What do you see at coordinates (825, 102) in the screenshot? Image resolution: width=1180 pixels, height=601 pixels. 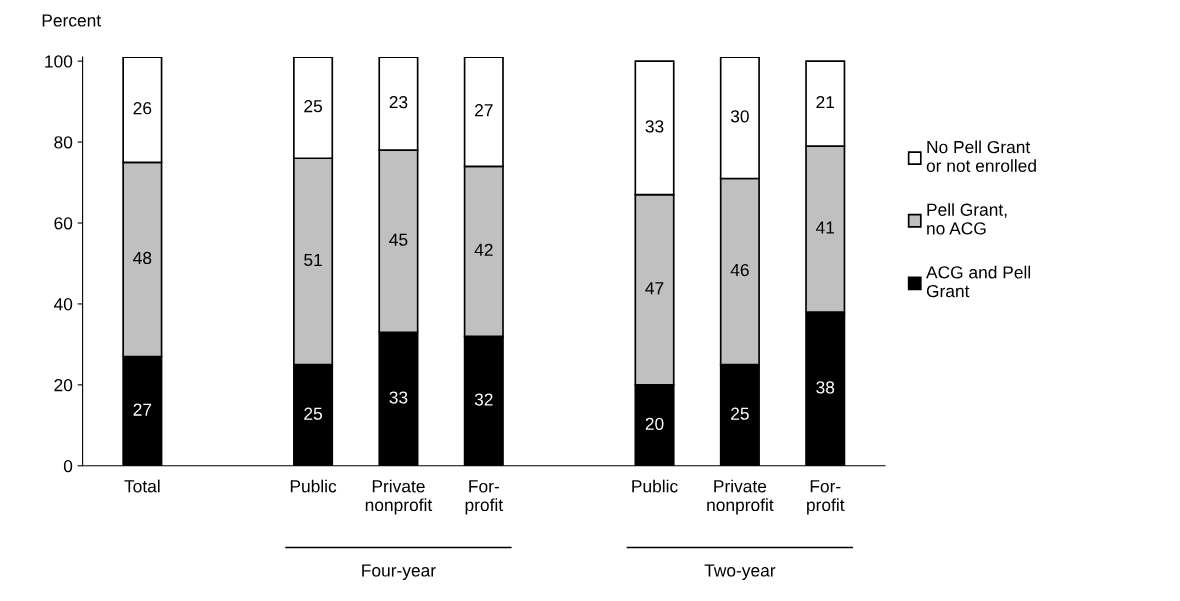 I see `data-label: 21` at bounding box center [825, 102].